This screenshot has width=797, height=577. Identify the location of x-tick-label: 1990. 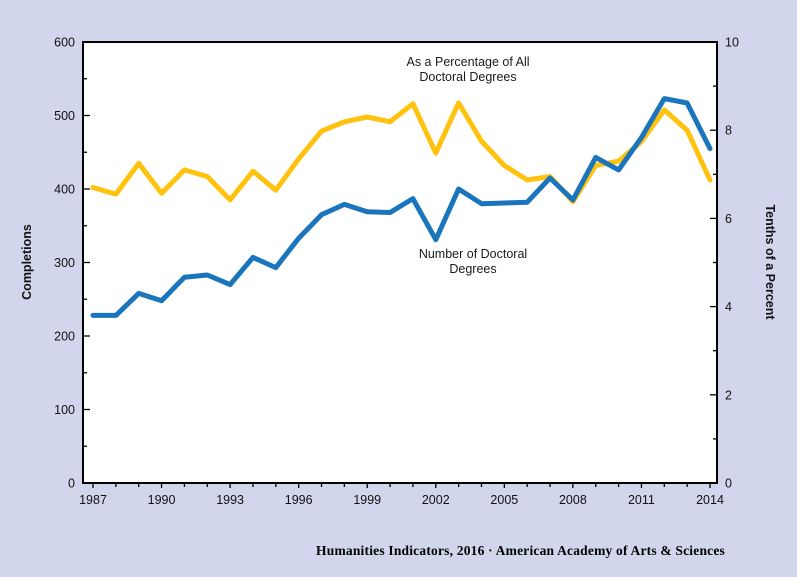
(162, 500).